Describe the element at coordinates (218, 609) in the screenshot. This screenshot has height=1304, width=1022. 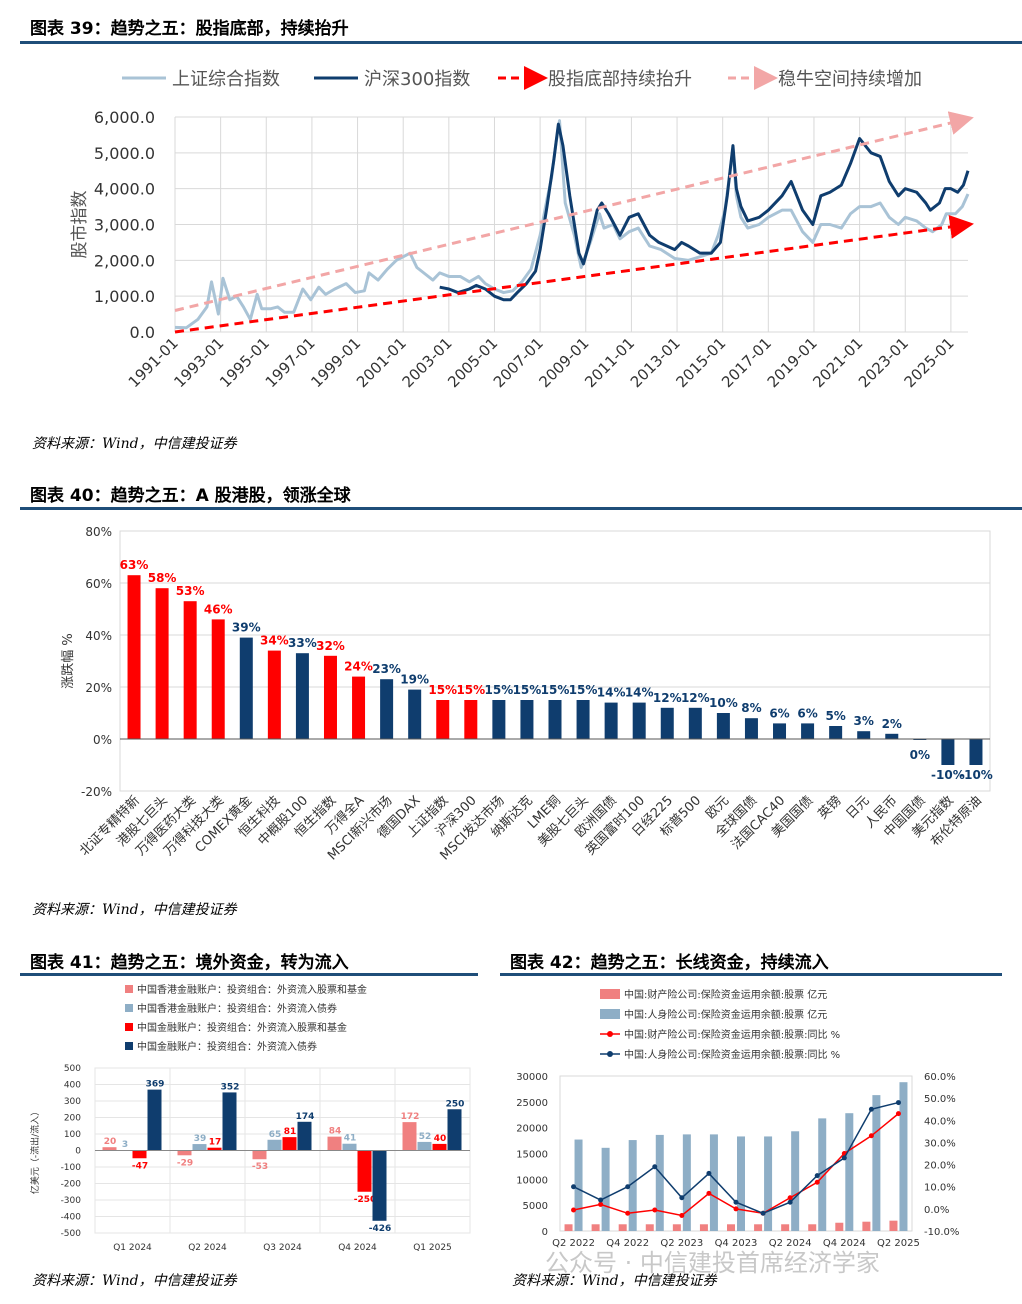
I see `data-label: 46%` at that location.